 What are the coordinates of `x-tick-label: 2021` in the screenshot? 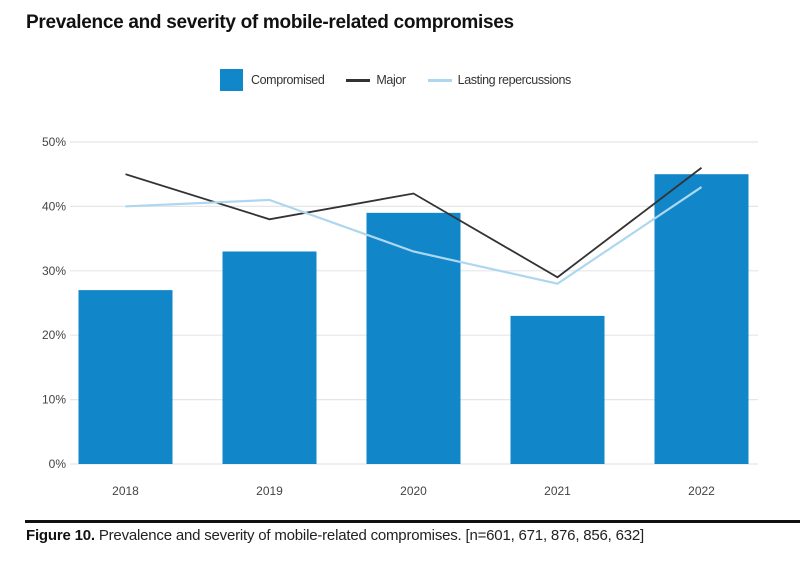 It's located at (557, 491).